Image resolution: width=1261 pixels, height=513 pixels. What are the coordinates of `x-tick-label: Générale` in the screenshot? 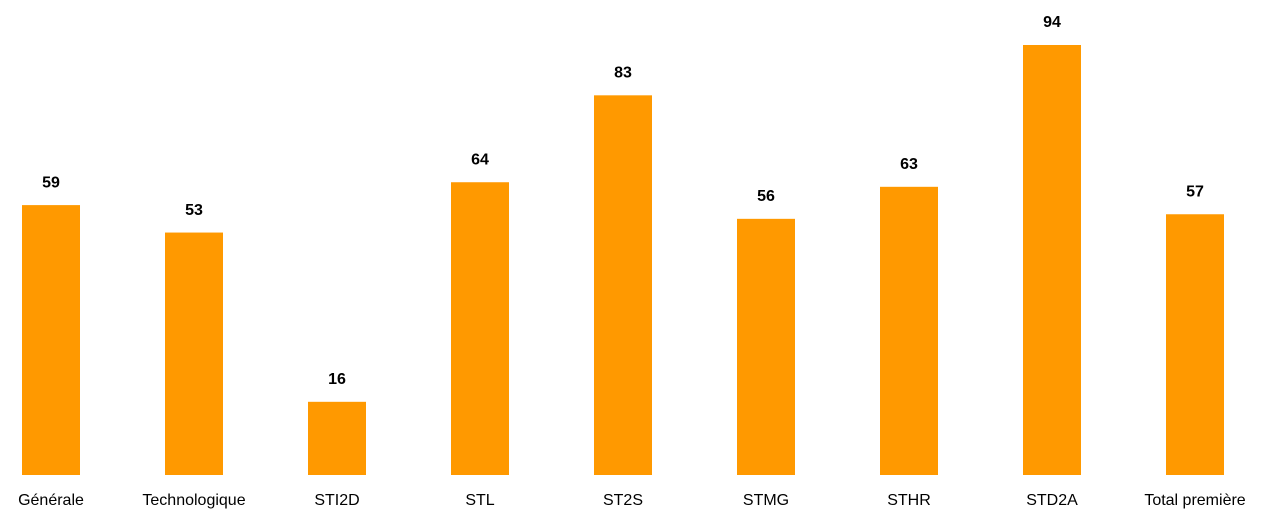 It's located at (51, 500).